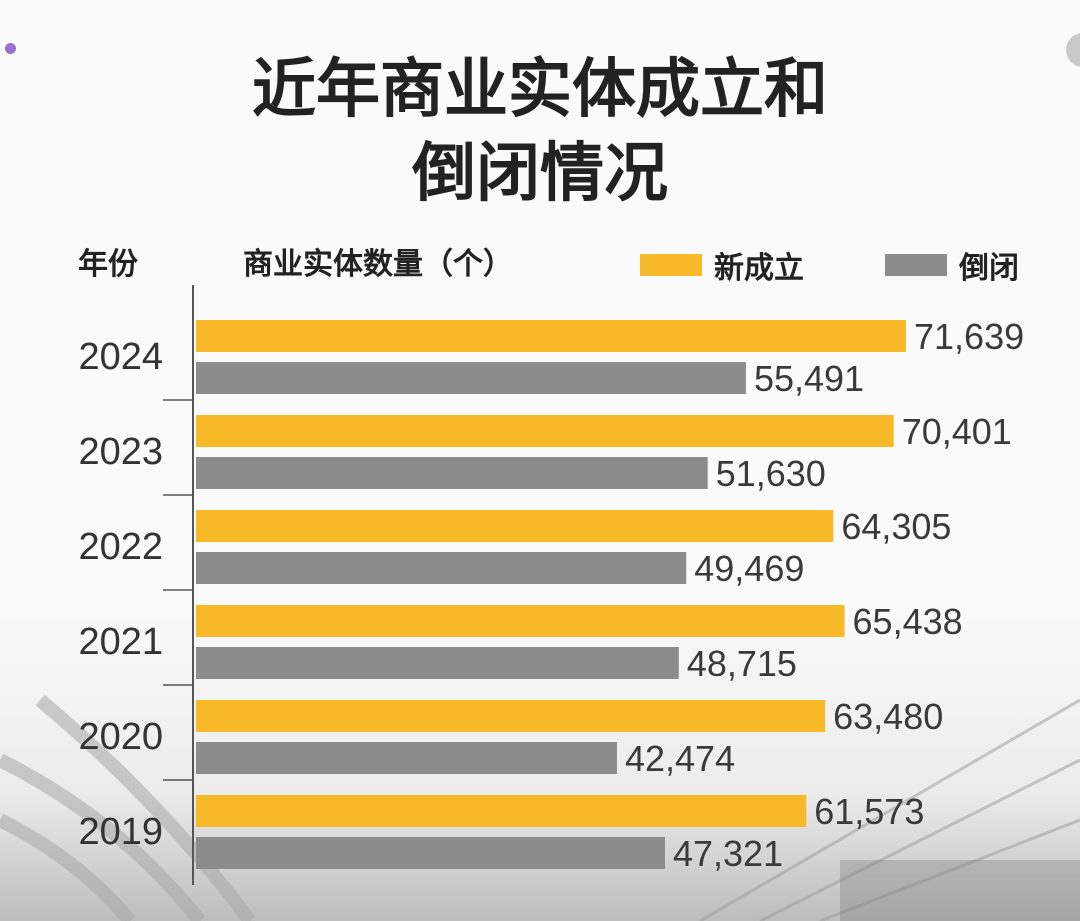  I want to click on year-label: 2021, so click(120, 642).